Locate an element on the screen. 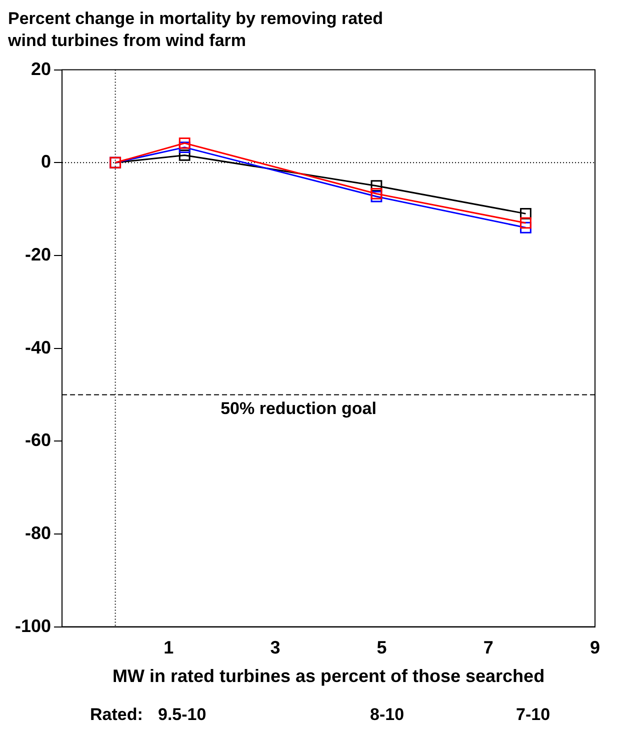  x-axis-title: MW in rated turbines as percent of those searched is located at coordinates (328, 676).